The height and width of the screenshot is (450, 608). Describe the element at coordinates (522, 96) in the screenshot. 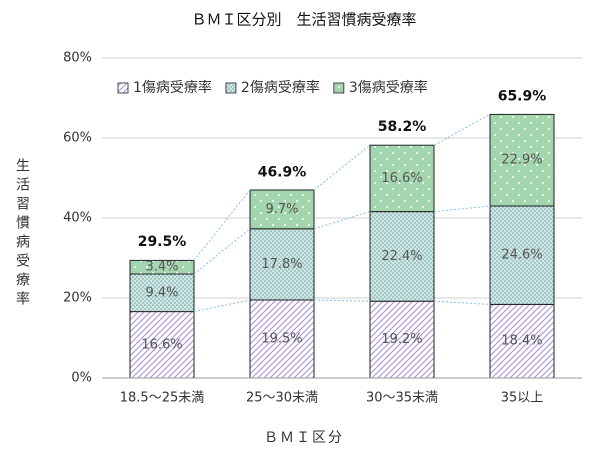

I see `total-label: 65.9%` at that location.